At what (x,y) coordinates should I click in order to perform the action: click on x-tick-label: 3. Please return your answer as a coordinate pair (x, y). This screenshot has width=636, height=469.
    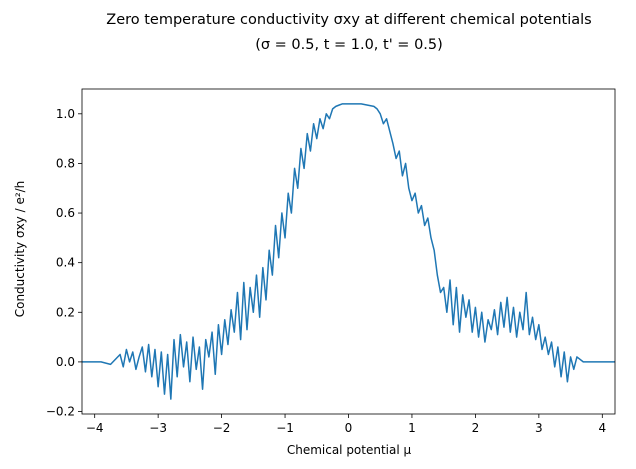
    Looking at the image, I should click on (539, 428).